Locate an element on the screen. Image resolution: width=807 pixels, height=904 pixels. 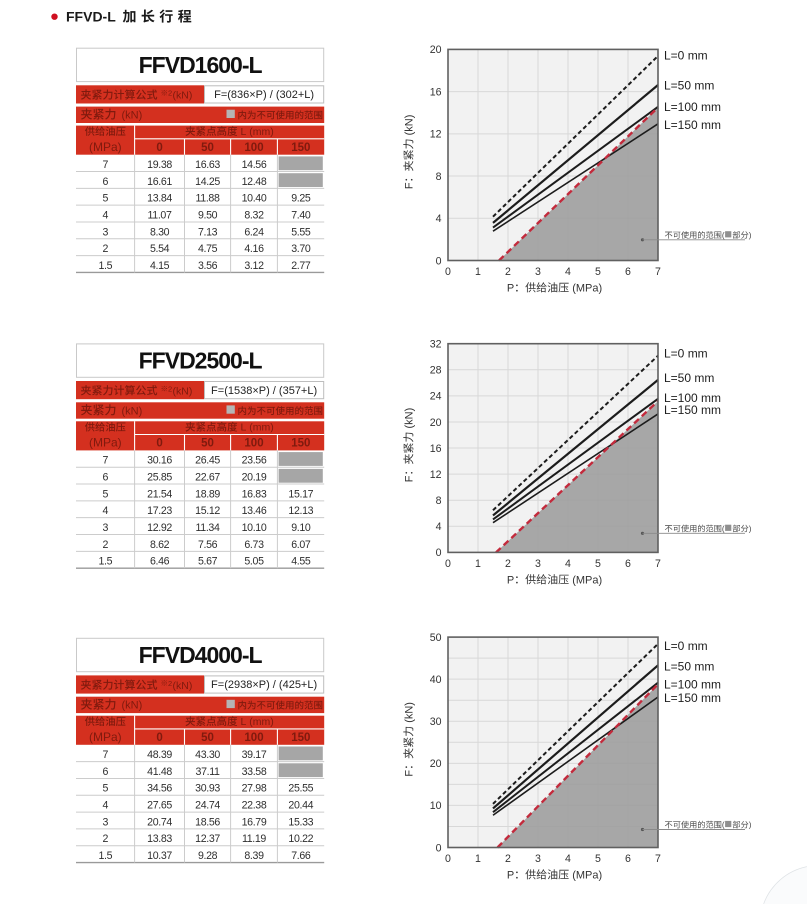
svg-text: 13.83 is located at coordinates (159, 839).